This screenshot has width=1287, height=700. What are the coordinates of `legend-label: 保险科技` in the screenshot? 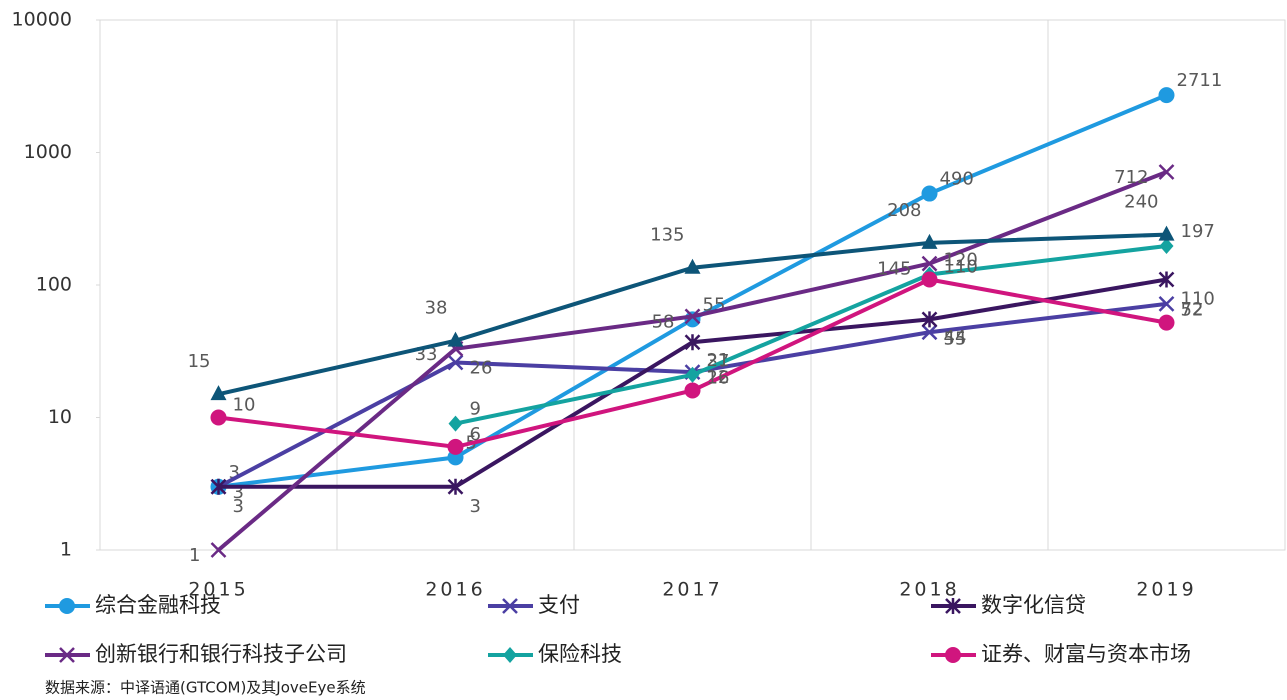 It's located at (580, 654).